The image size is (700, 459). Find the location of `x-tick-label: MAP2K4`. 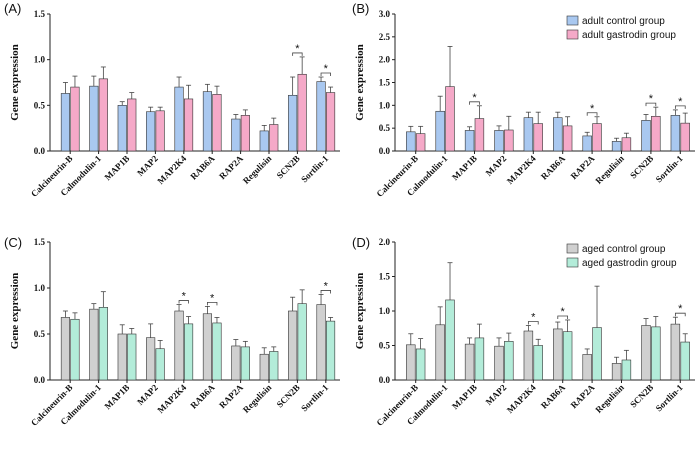

x-tick-label: MAP2K4 is located at coordinates (521, 398).